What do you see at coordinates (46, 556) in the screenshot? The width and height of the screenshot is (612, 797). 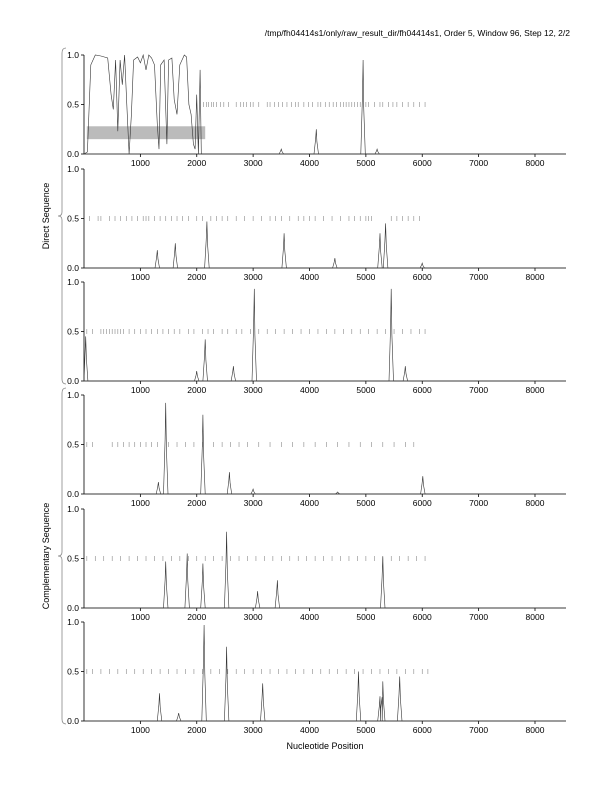 I see `group-label: Complementary Sequence` at bounding box center [46, 556].